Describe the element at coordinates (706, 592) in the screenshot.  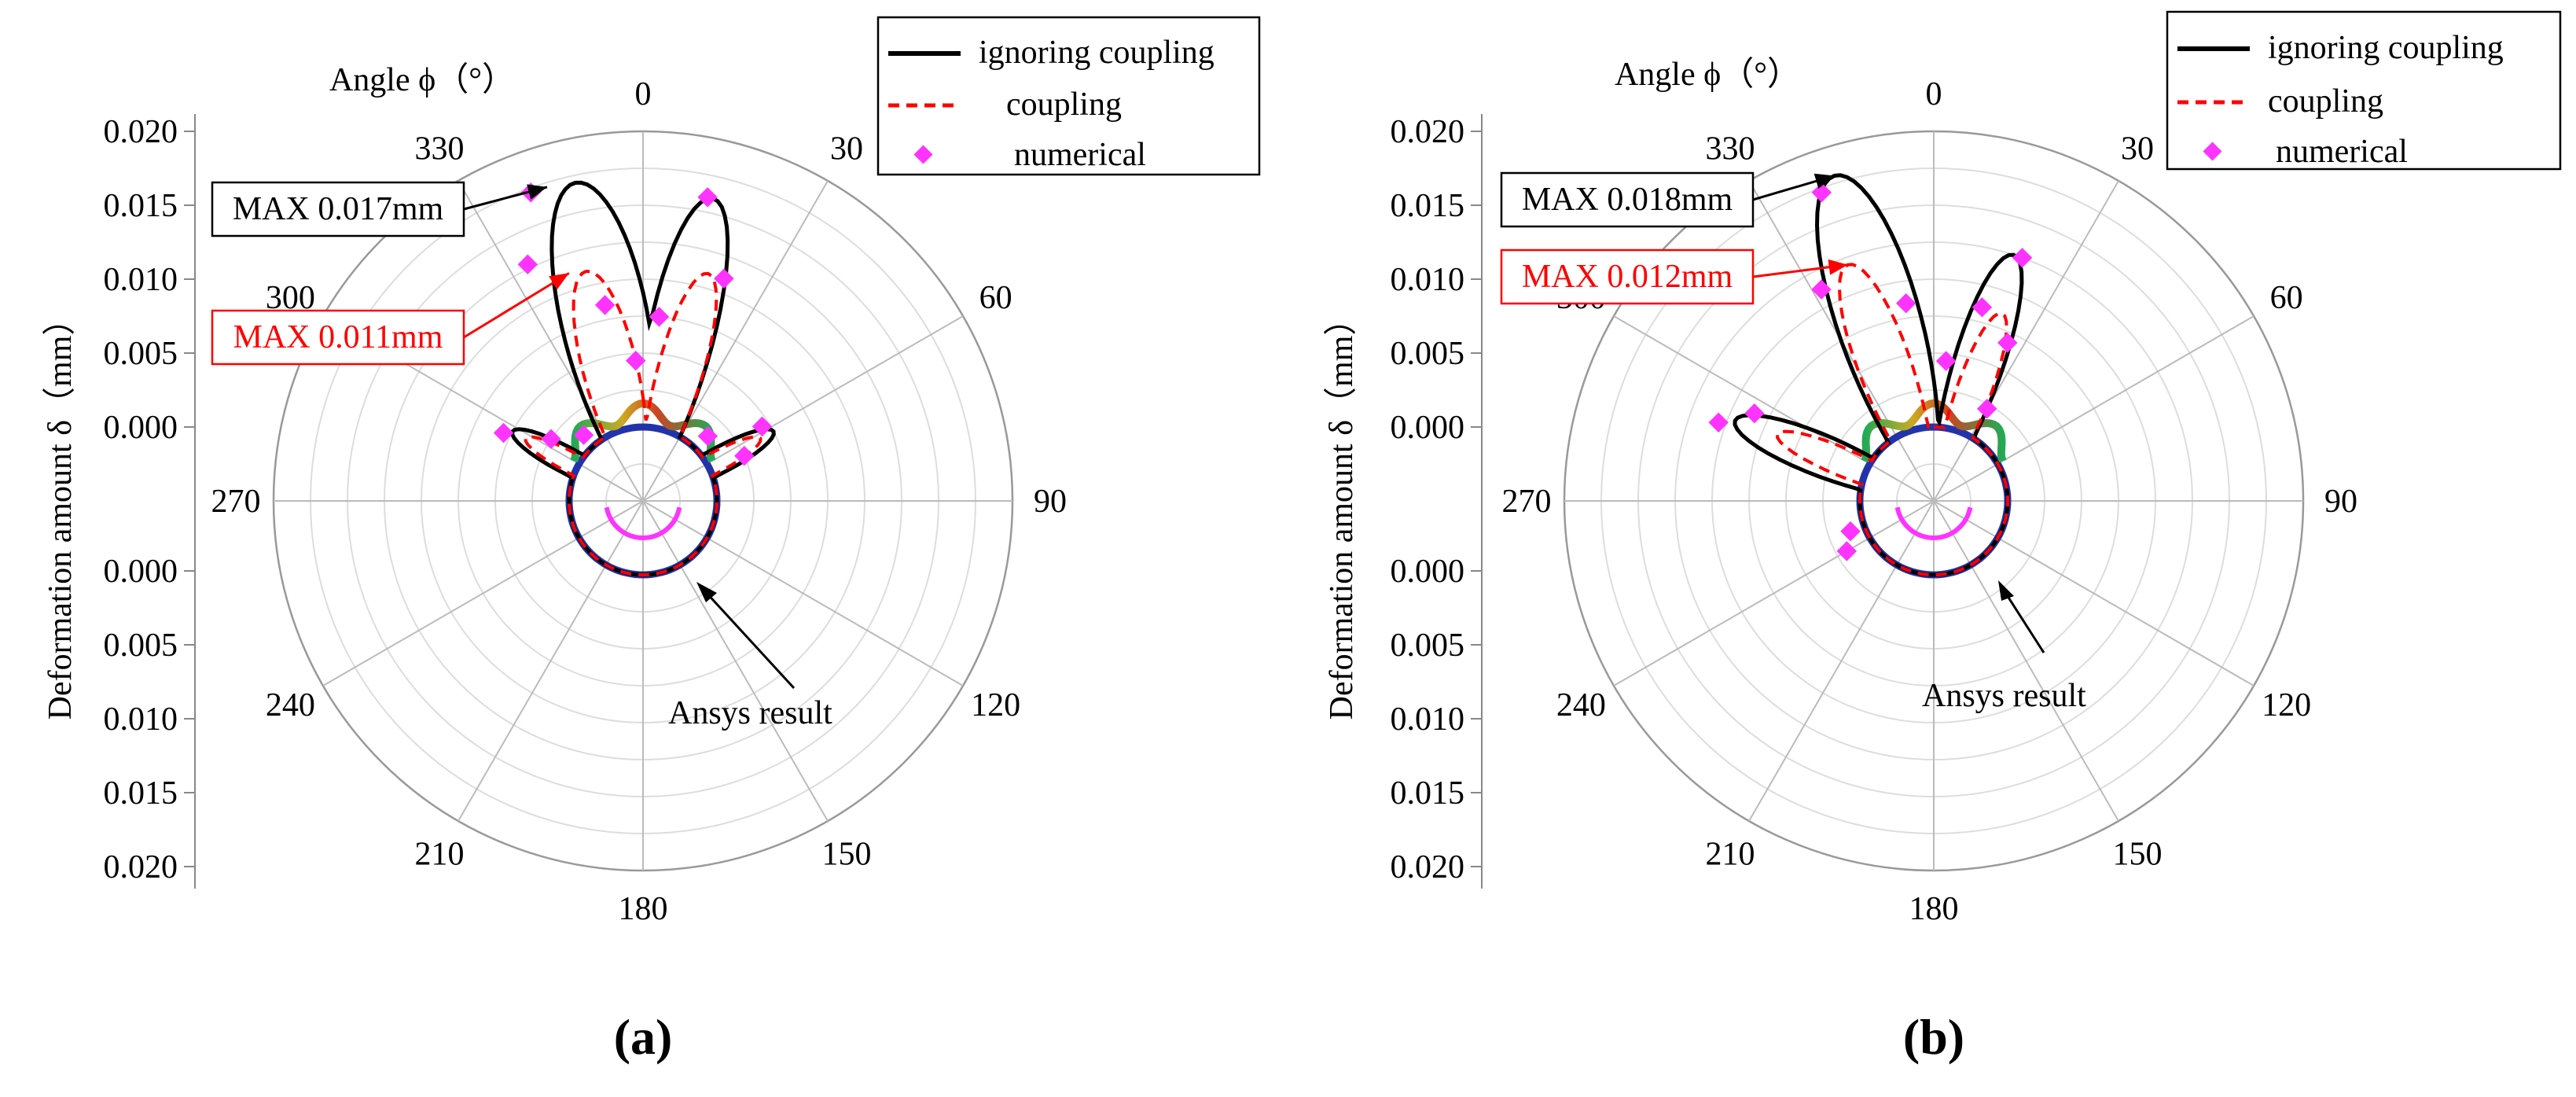
I see `ansys-arrowhead` at that location.